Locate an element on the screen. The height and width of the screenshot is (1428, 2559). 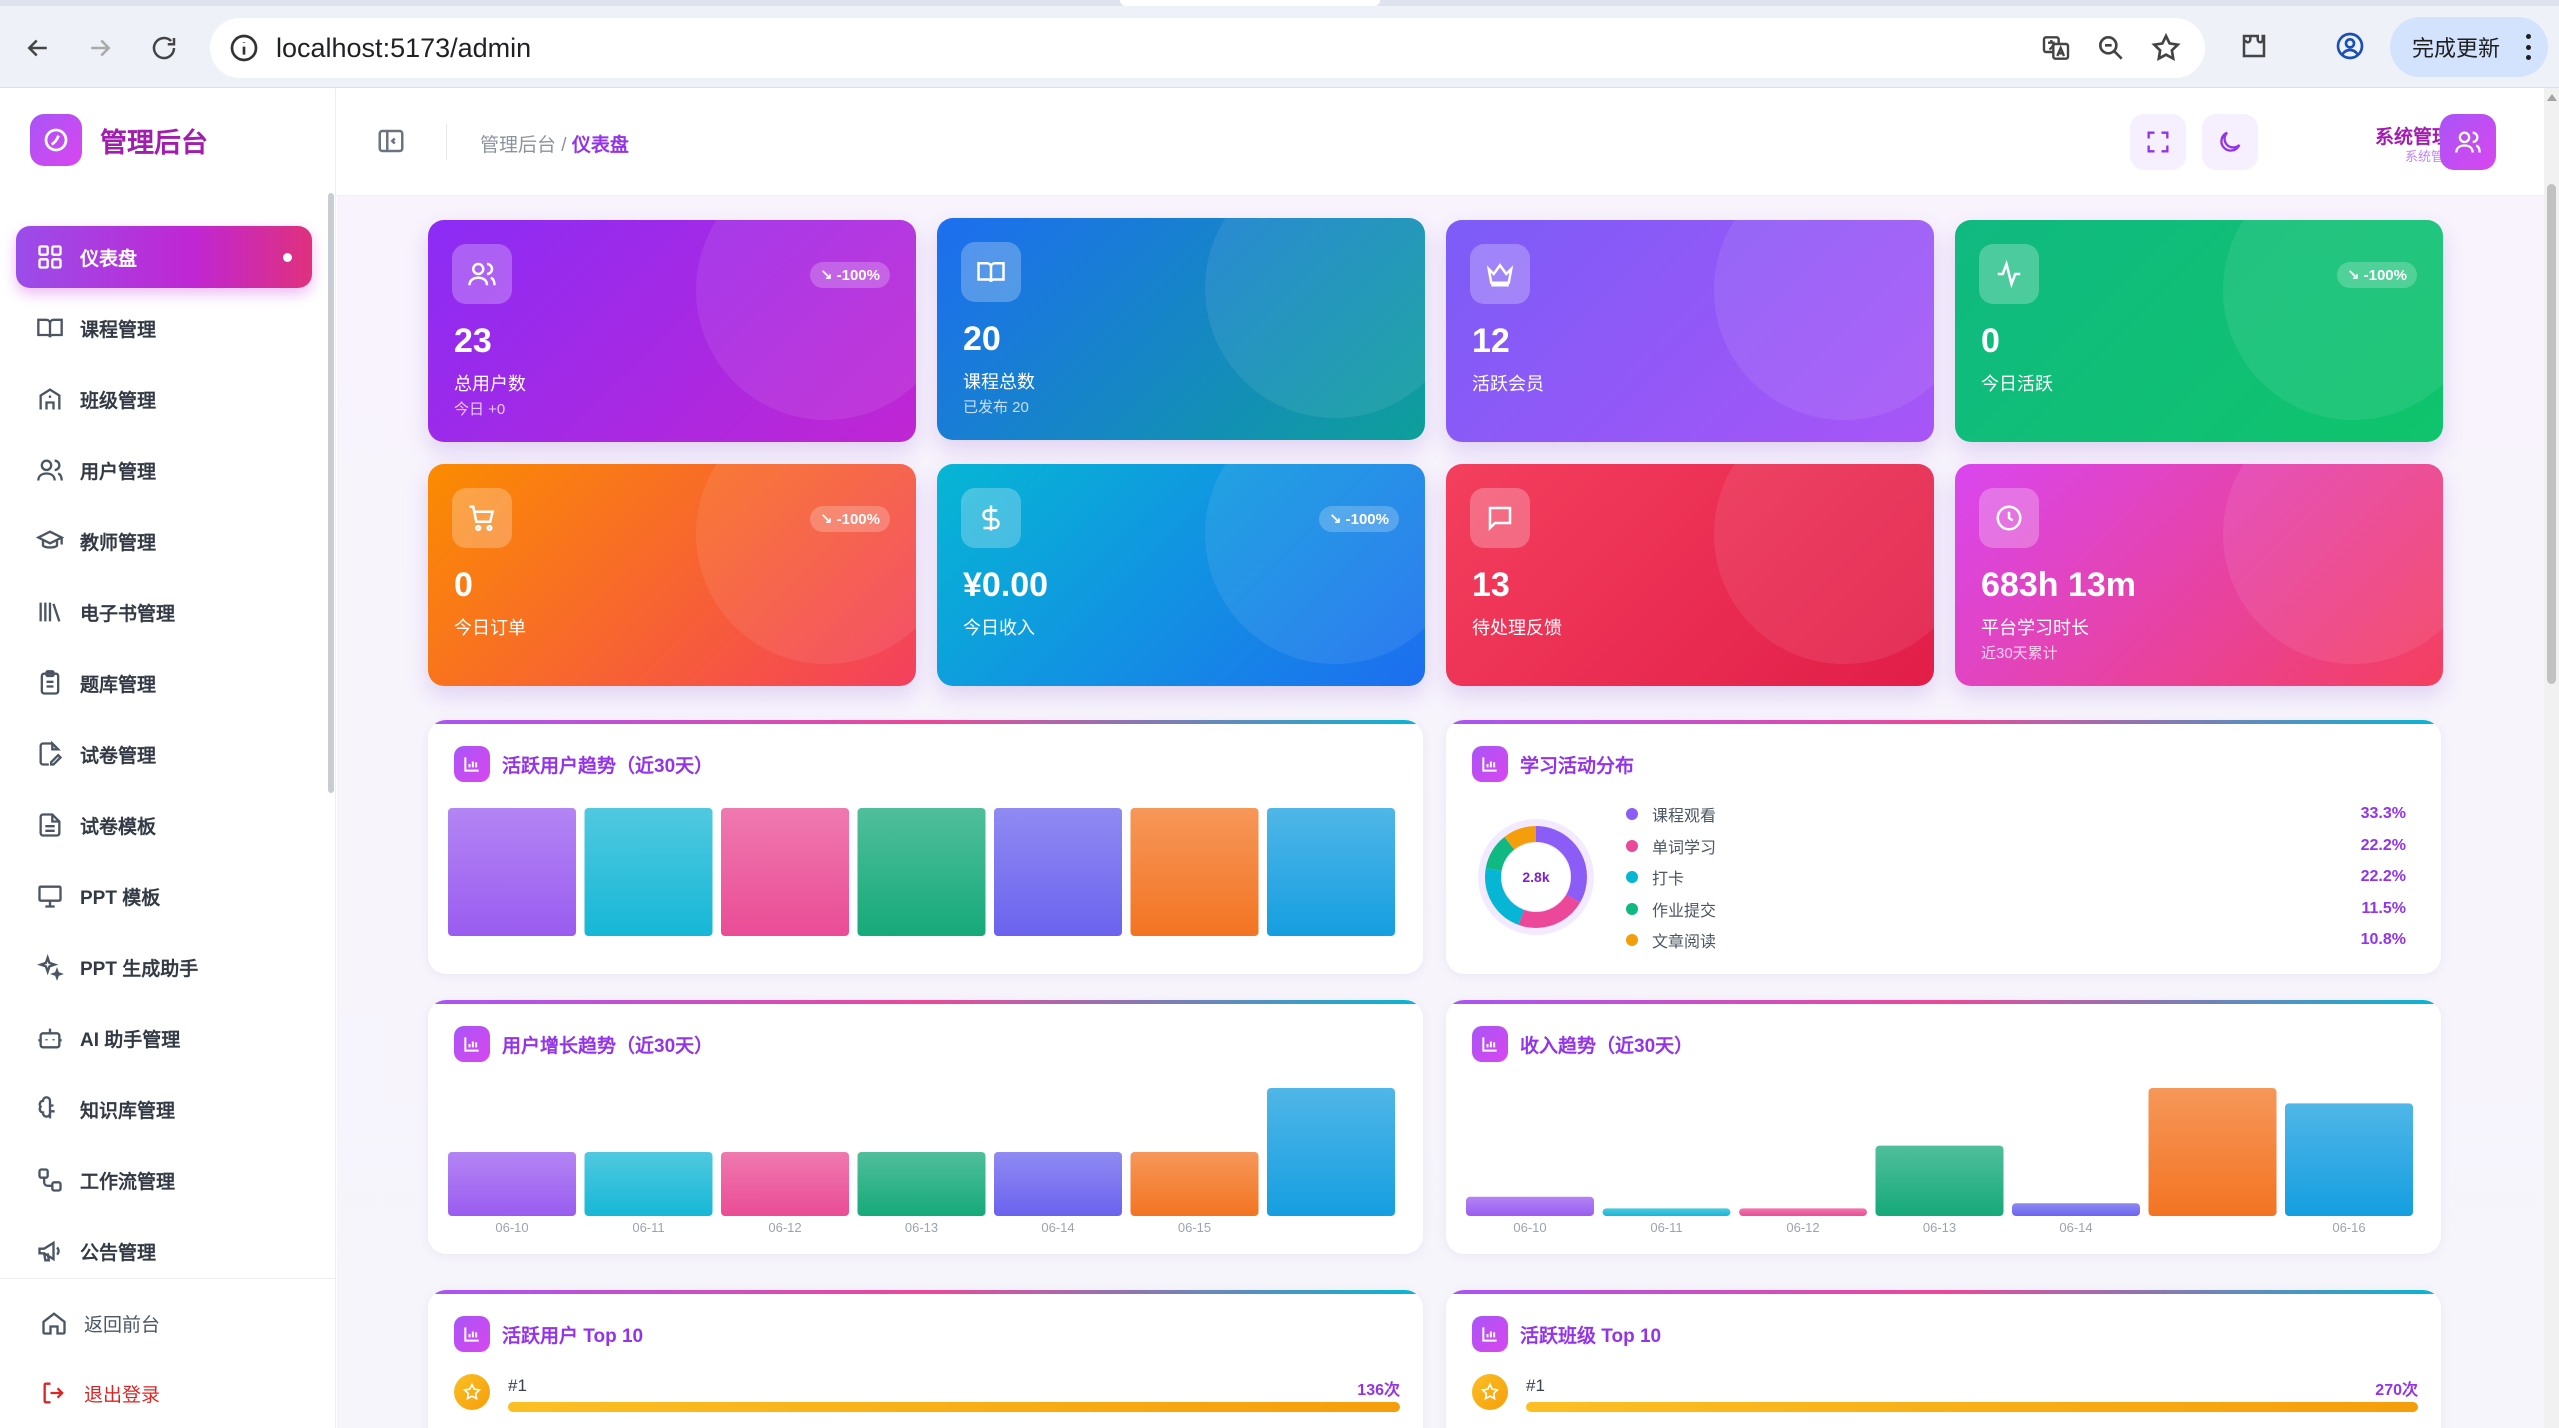
arrow-left-icon is located at coordinates (37, 48).